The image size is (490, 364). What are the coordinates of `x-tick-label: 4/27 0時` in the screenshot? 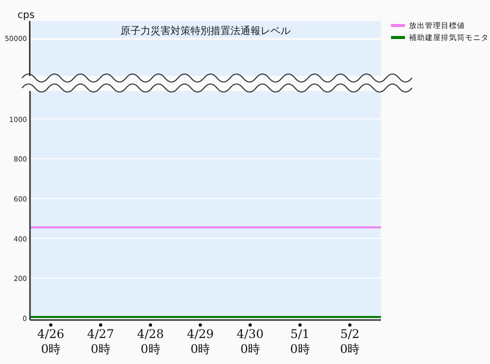 It's located at (100, 341).